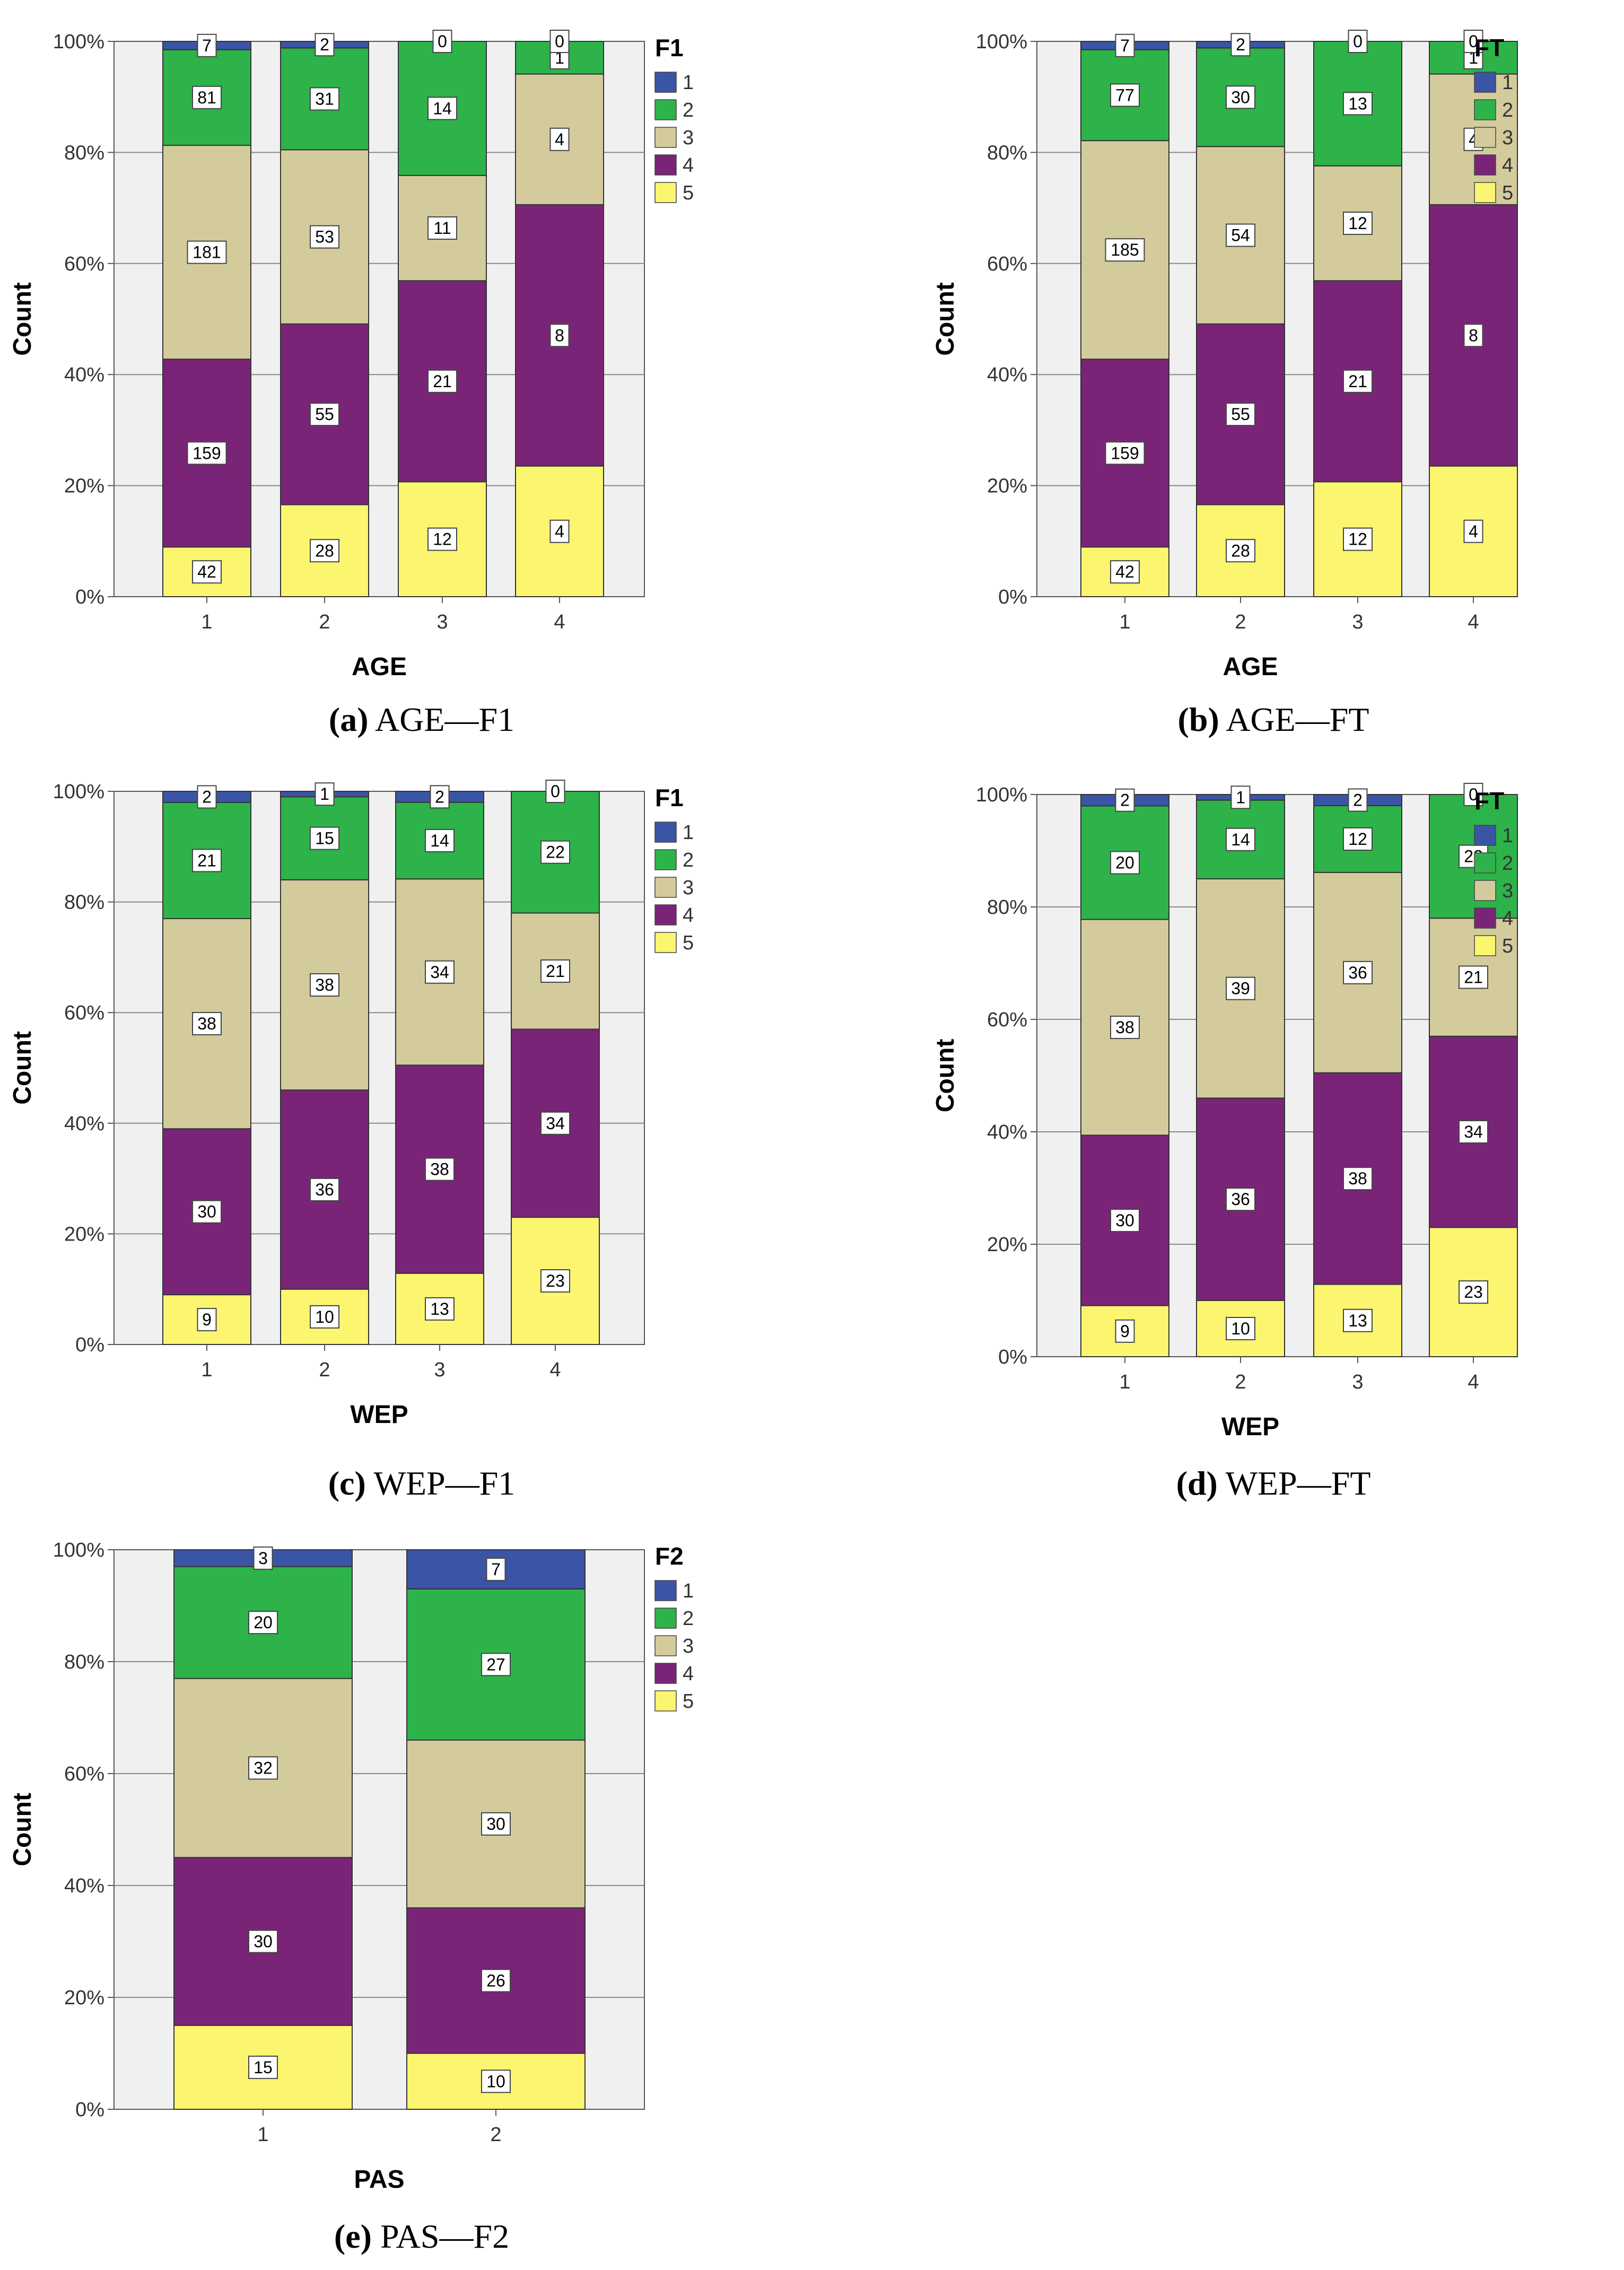 The width and height of the screenshot is (1624, 2270). Describe the element at coordinates (439, 972) in the screenshot. I see `data-label-cat3-series3: 34` at that location.